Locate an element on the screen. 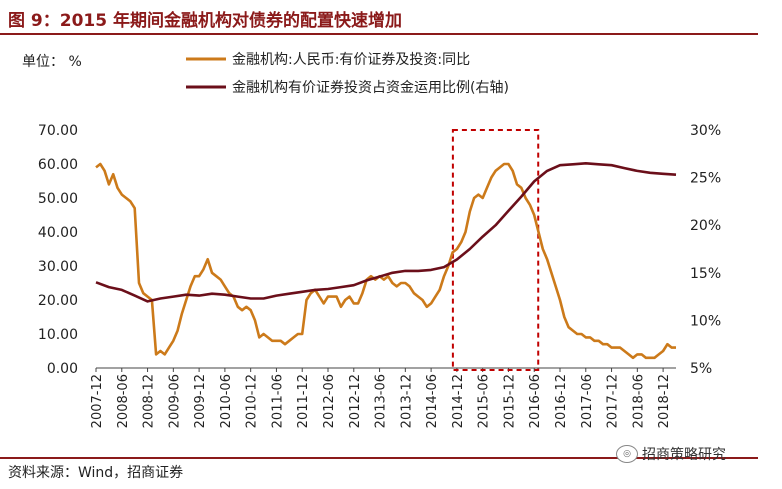 The height and width of the screenshot is (489, 782). y-left-tick-label: 50.00 is located at coordinates (58, 199).